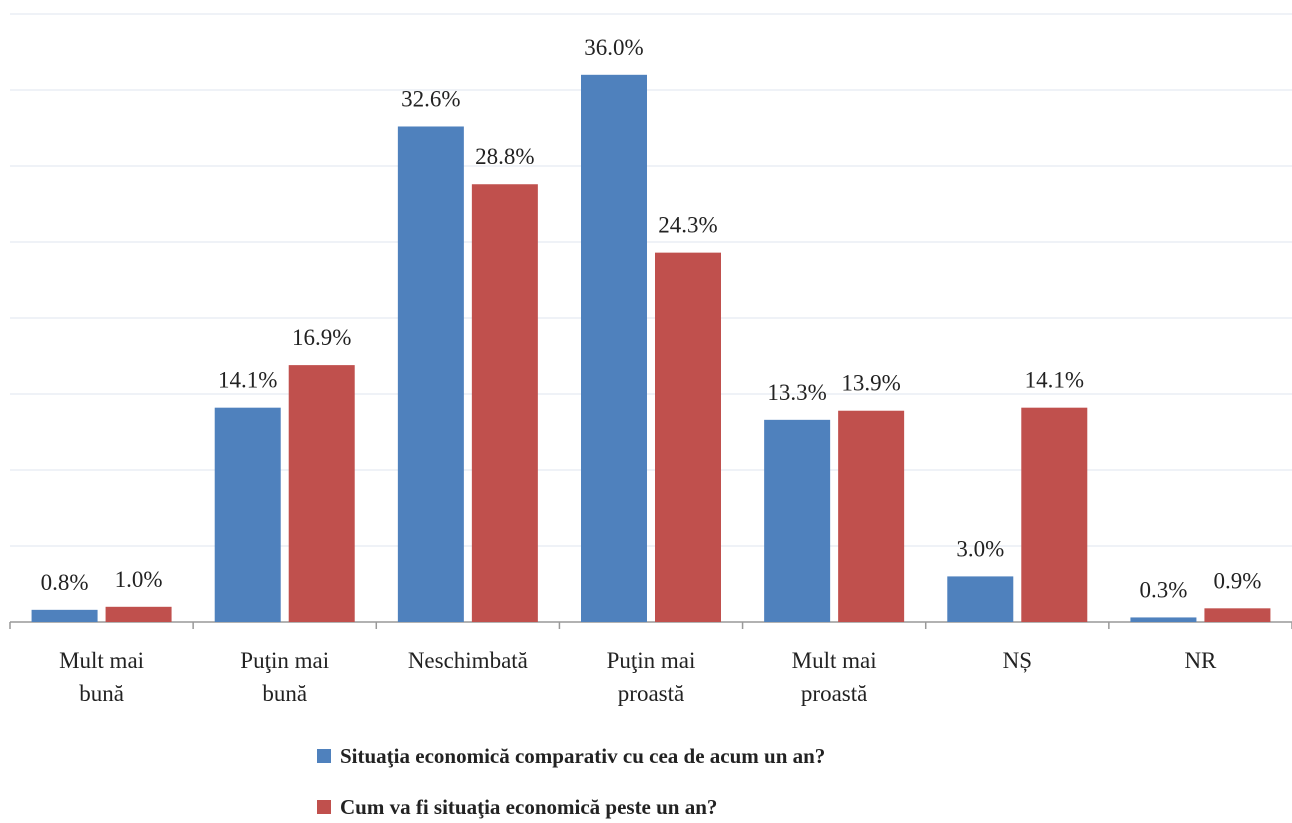 The height and width of the screenshot is (823, 1292). I want to click on x-tick-label: Mult mai proastă, so click(834, 677).